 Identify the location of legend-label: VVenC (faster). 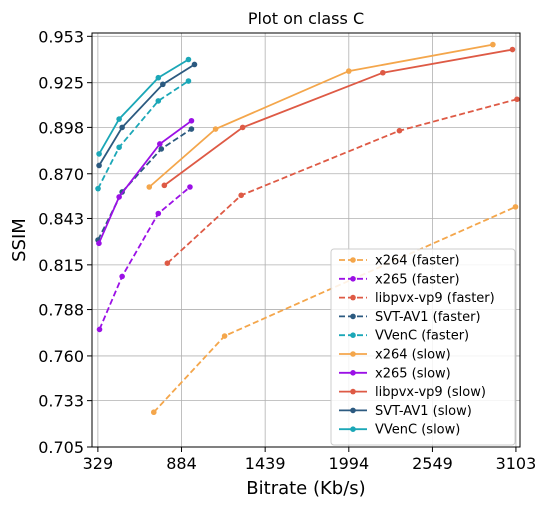
(422, 336).